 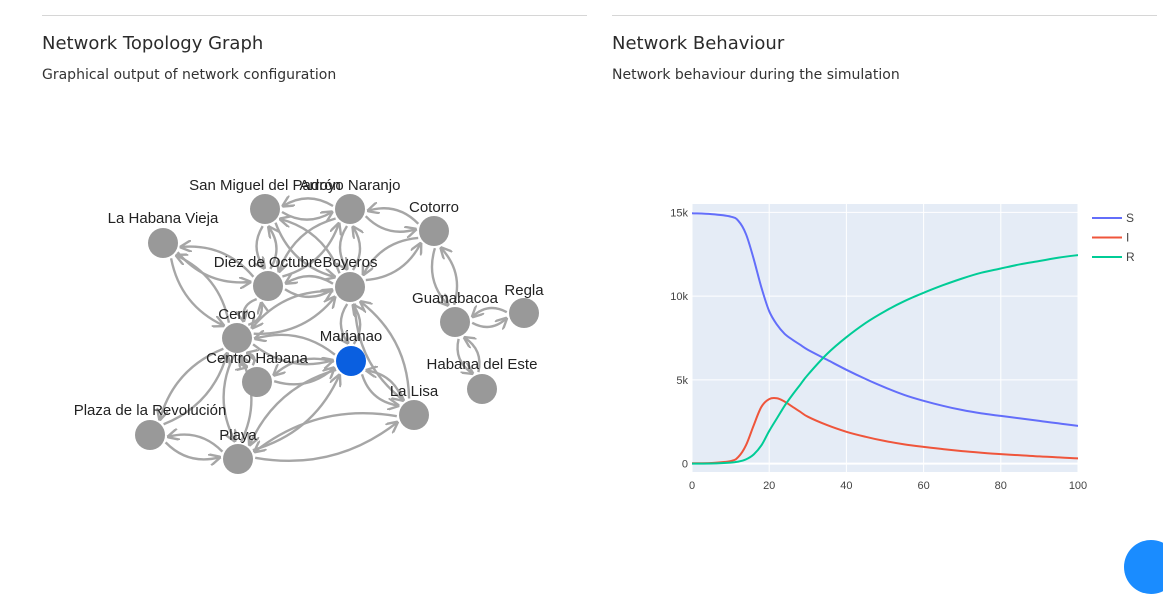 What do you see at coordinates (196, 291) in the screenshot?
I see `graph-edge-la-habana-vieja-to-cerro` at bounding box center [196, 291].